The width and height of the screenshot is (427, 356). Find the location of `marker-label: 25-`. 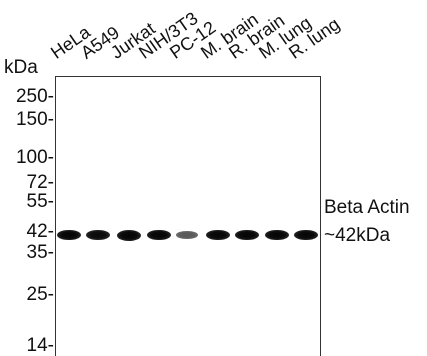

marker-label: 25- is located at coordinates (40, 294).